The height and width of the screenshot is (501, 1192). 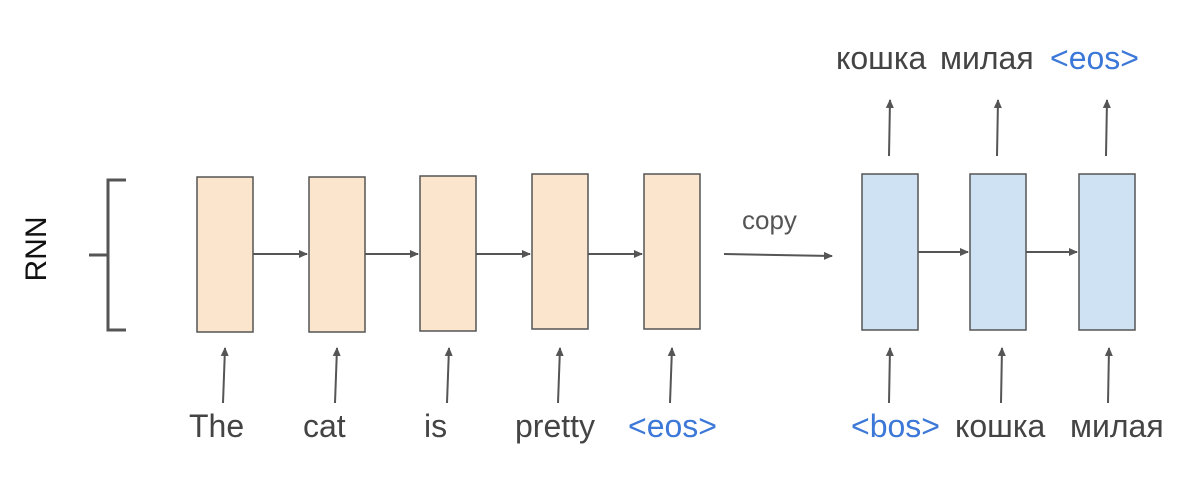 What do you see at coordinates (672, 426) in the screenshot?
I see `encoder-input-token-eos: <eos>` at bounding box center [672, 426].